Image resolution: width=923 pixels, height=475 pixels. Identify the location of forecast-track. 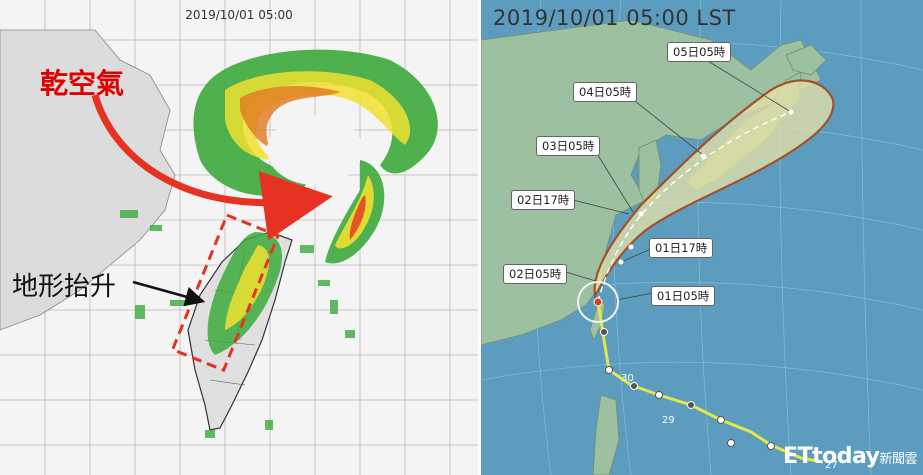
(694, 207).